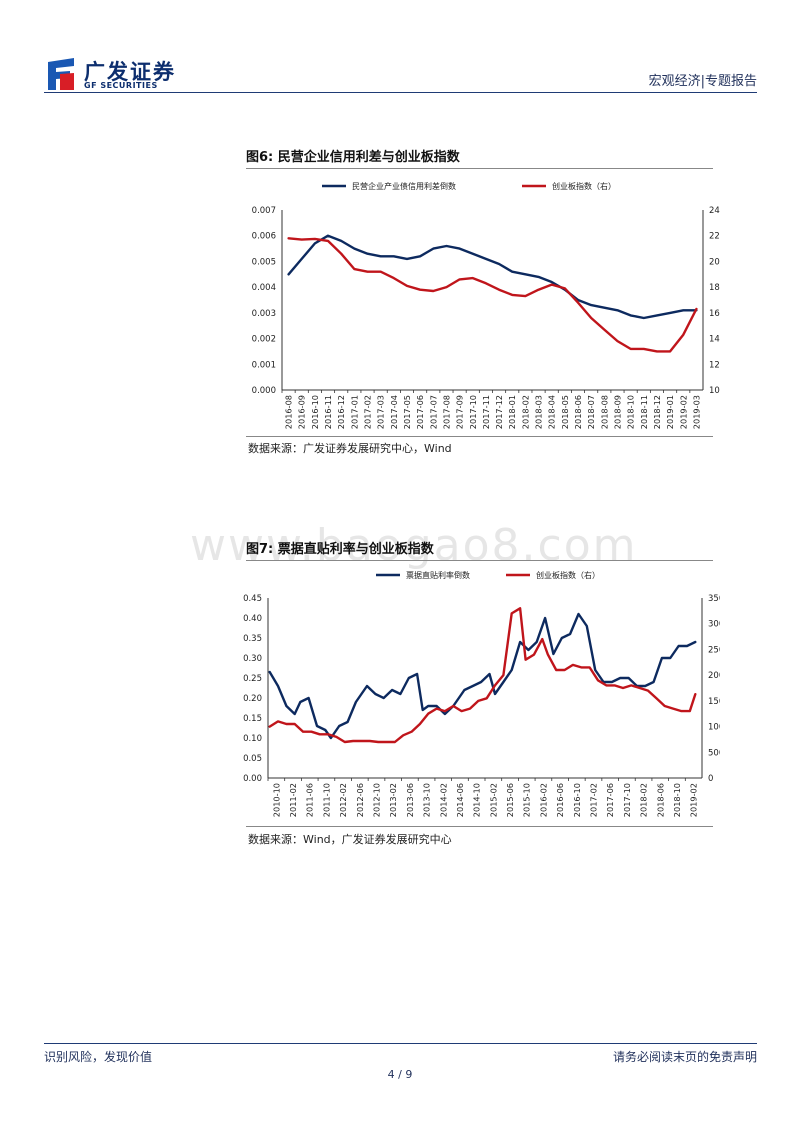 Image resolution: width=800 pixels, height=1132 pixels. What do you see at coordinates (252, 599) in the screenshot?
I see `y-left-tick-label: 0.45` at bounding box center [252, 599].